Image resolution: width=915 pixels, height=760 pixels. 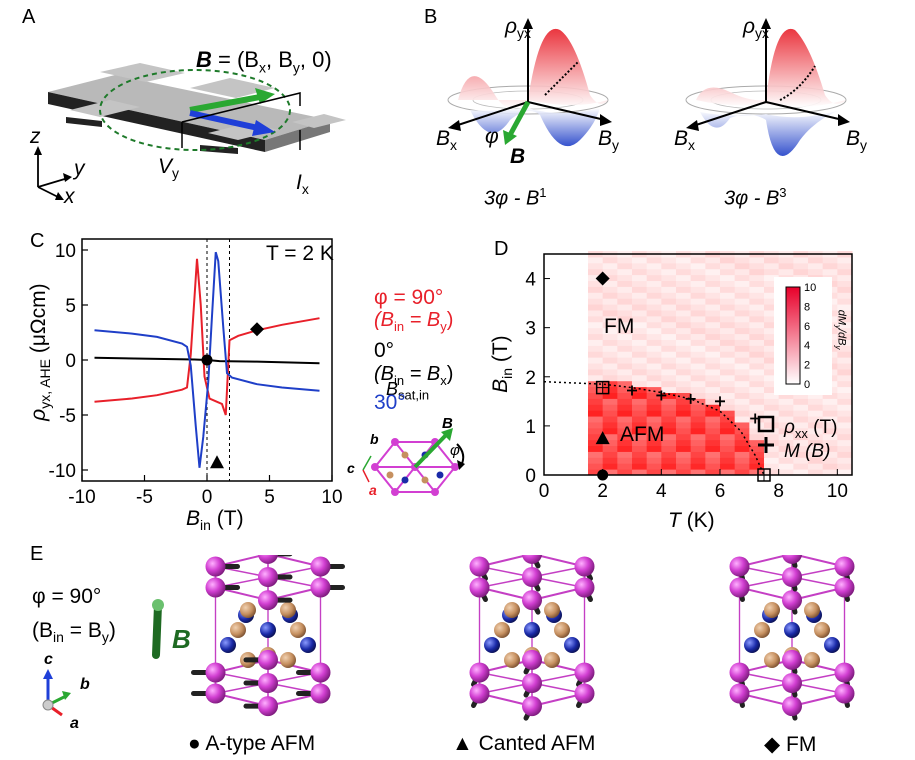 I want to click on voltage-label: Vy, so click(x=168, y=168).